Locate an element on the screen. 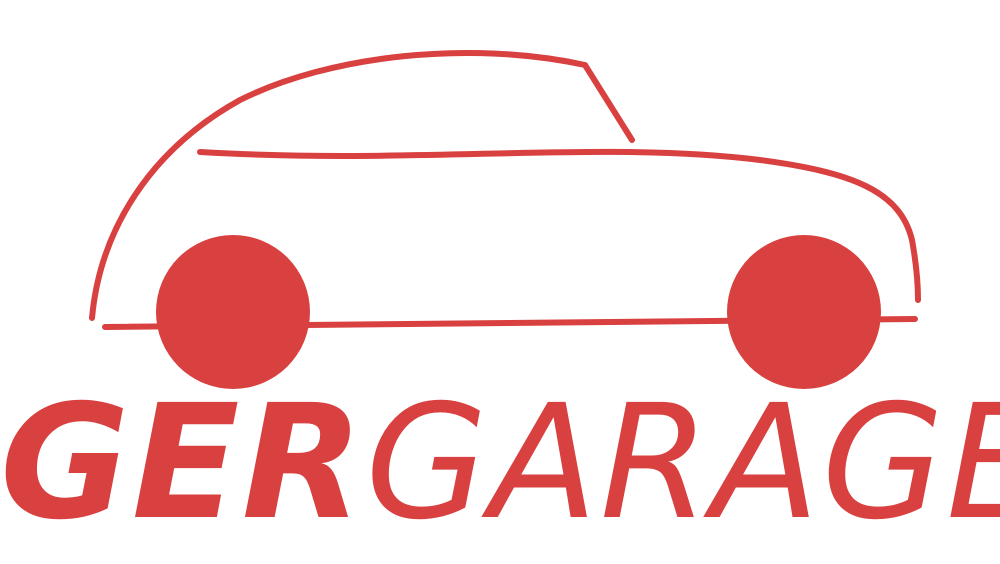 This screenshot has width=1000, height=564. rear-wheel is located at coordinates (233, 312).